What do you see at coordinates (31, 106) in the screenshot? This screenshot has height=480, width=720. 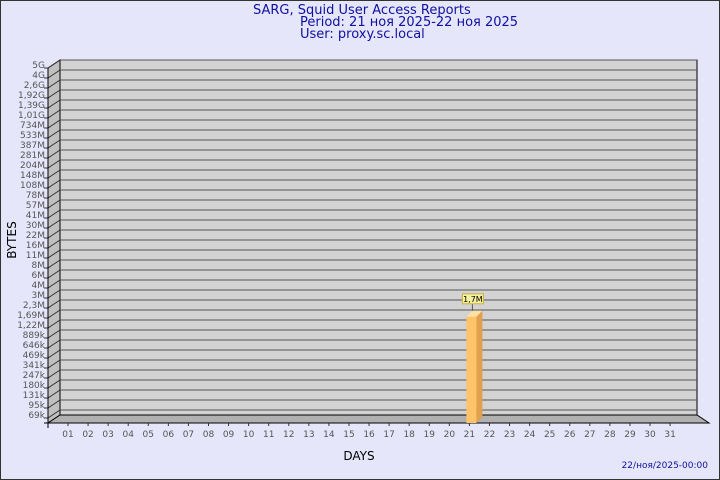 I see `y-tick-label: 1,39G` at bounding box center [31, 106].